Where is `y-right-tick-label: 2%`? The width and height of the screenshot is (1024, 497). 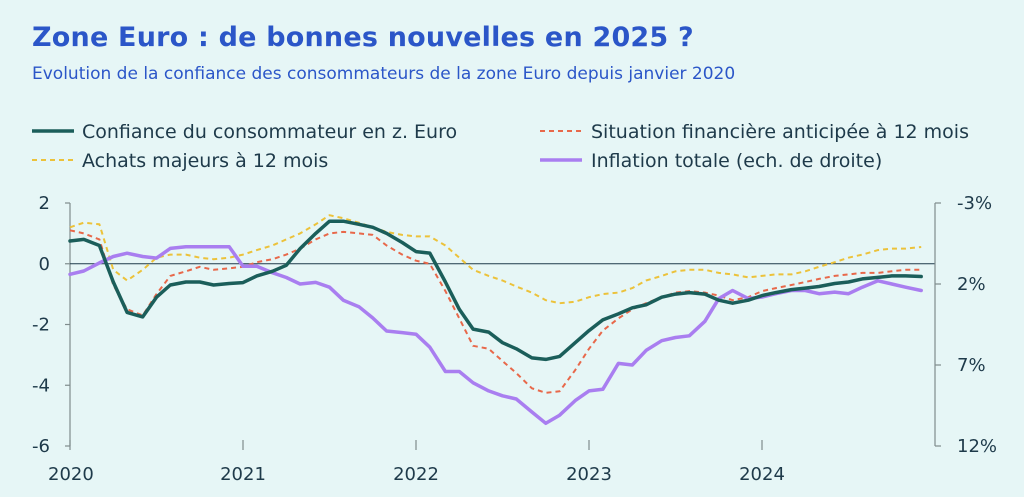 y-right-tick-label: 2% is located at coordinates (971, 284).